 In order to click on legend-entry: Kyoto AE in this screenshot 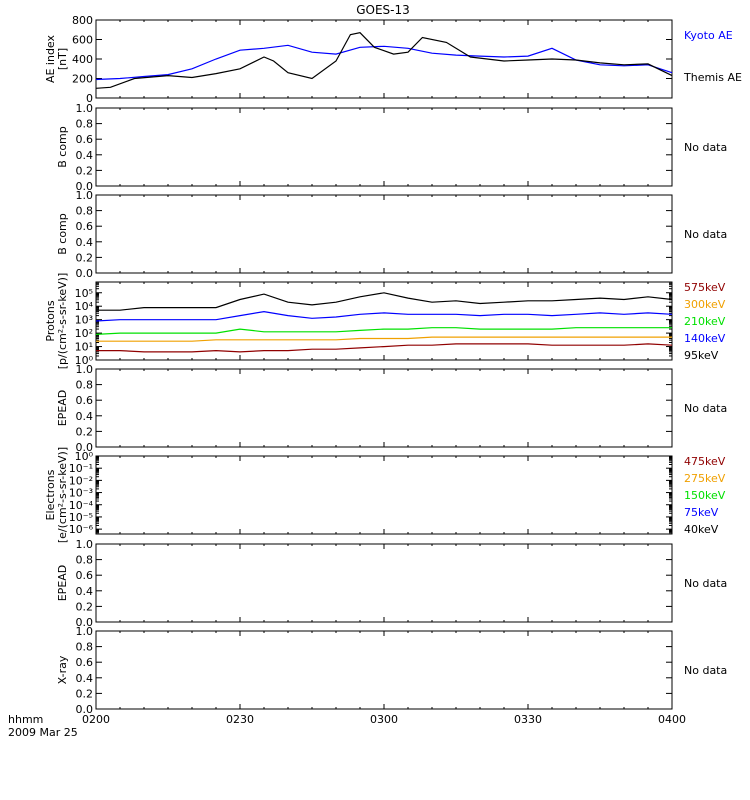, I will do `click(708, 35)`.